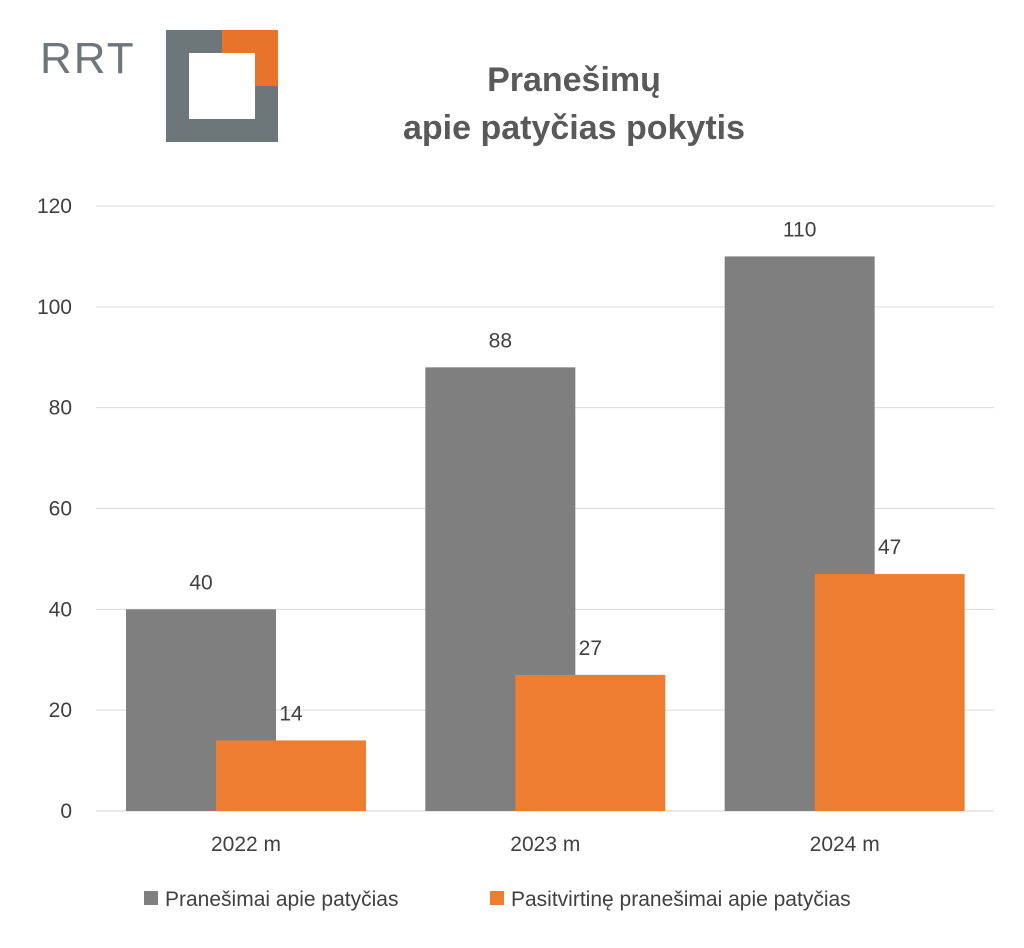 The image size is (1024, 948). What do you see at coordinates (246, 844) in the screenshot?
I see `x-category-label: 2022 m` at bounding box center [246, 844].